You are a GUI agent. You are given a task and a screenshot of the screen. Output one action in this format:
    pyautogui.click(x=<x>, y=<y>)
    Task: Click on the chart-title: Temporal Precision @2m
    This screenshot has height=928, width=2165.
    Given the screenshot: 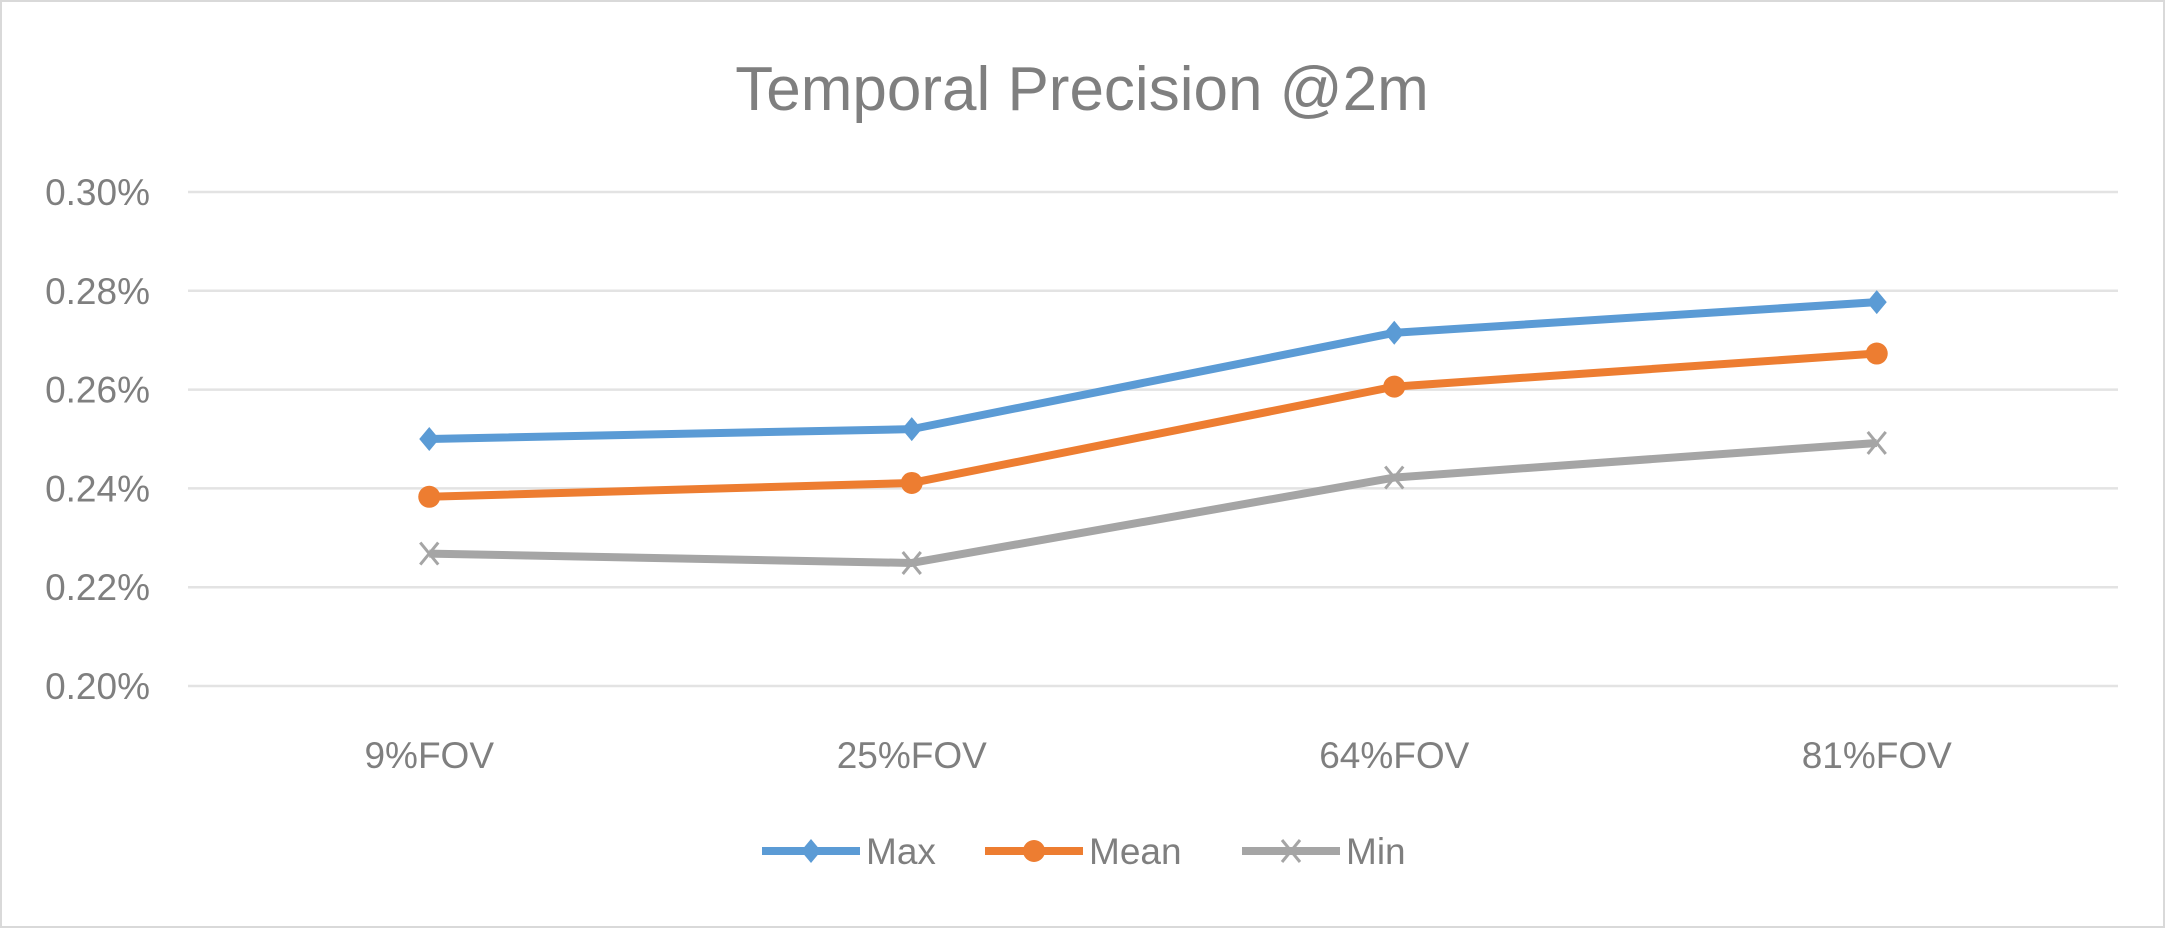 What is the action you would take?
    pyautogui.click(x=1082, y=89)
    